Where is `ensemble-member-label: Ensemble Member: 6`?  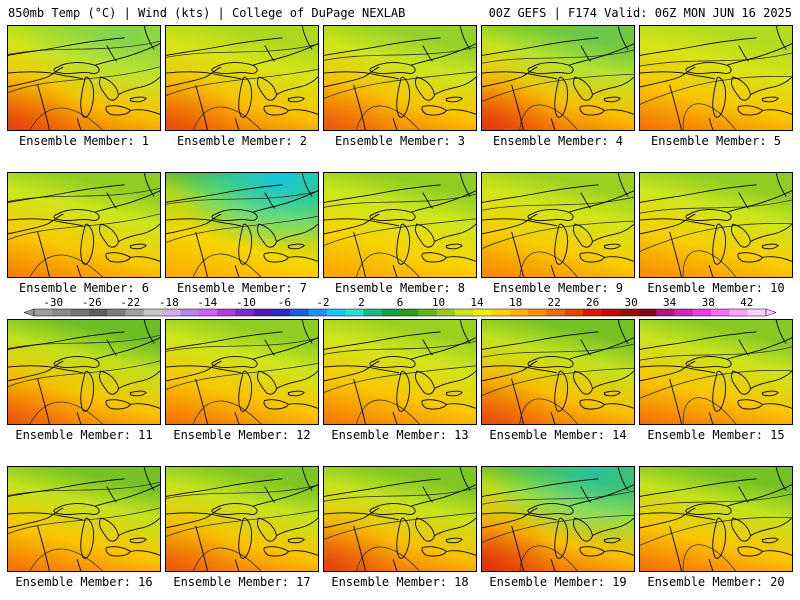
ensemble-member-label: Ensemble Member: 6 is located at coordinates (84, 288).